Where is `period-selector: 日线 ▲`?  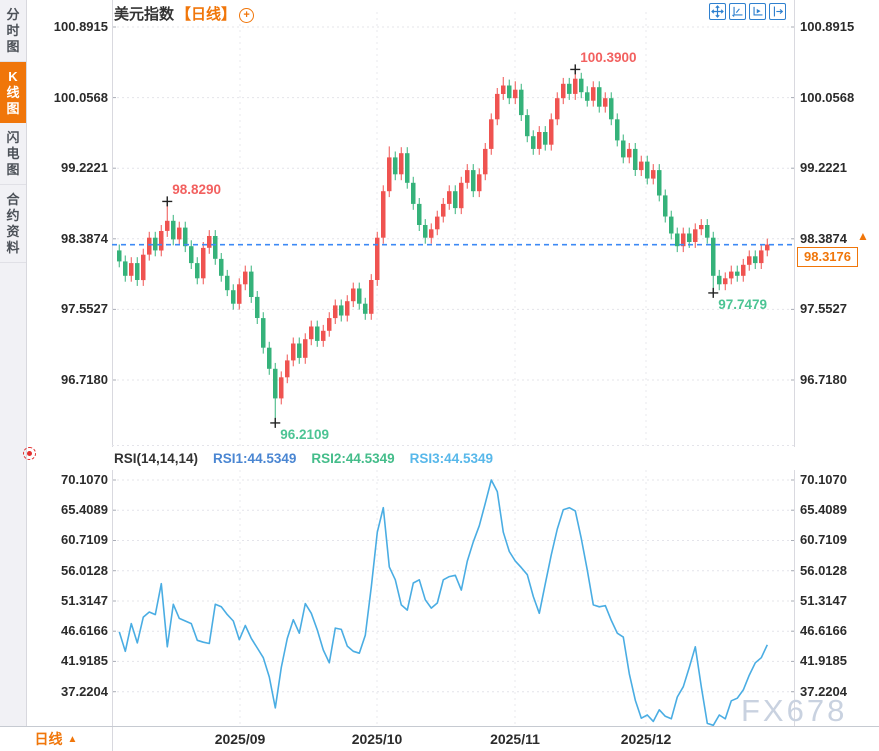 period-selector: 日线 ▲ is located at coordinates (56, 739).